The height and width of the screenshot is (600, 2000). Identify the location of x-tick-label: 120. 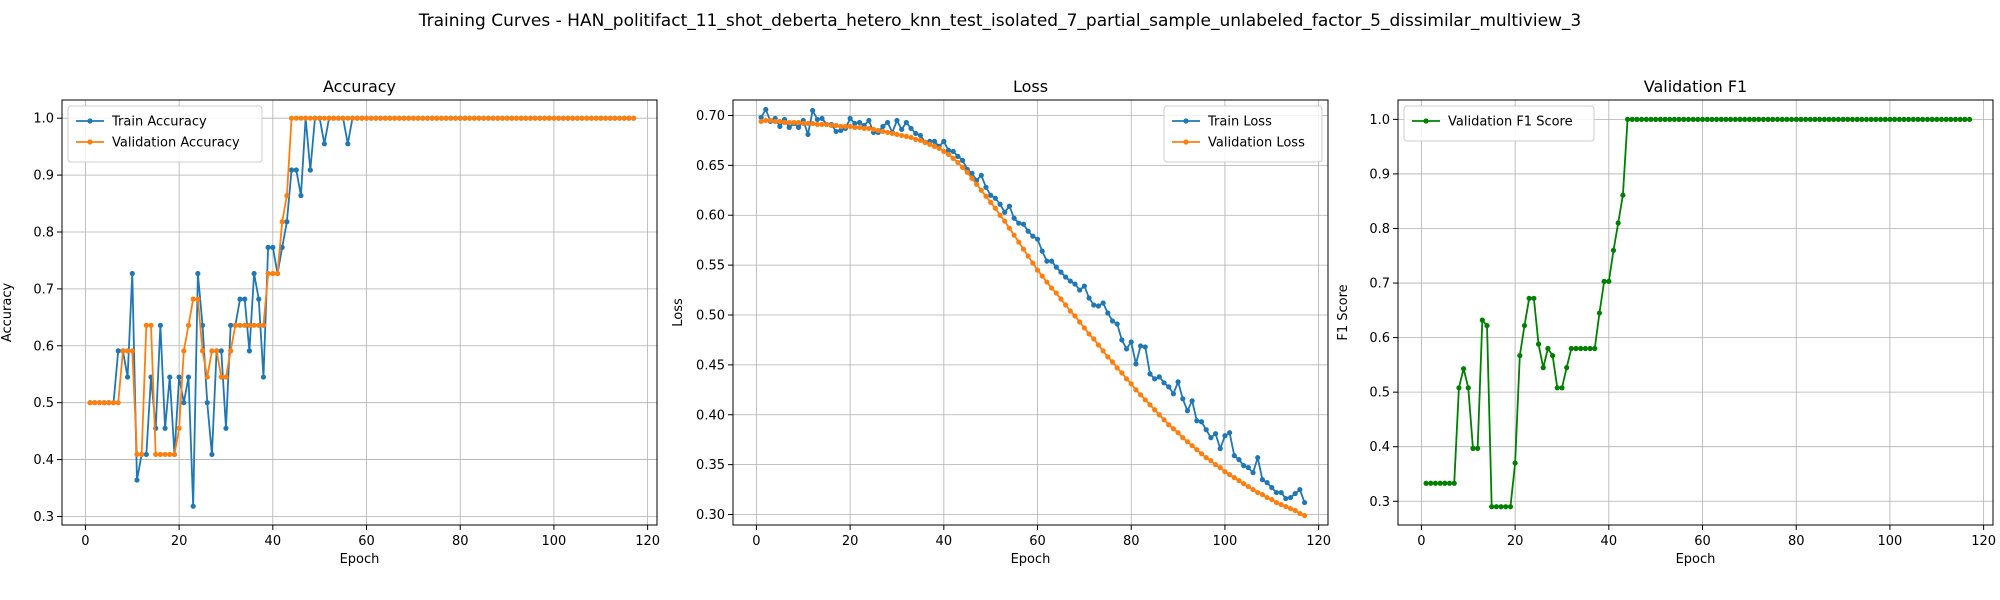
(1318, 541).